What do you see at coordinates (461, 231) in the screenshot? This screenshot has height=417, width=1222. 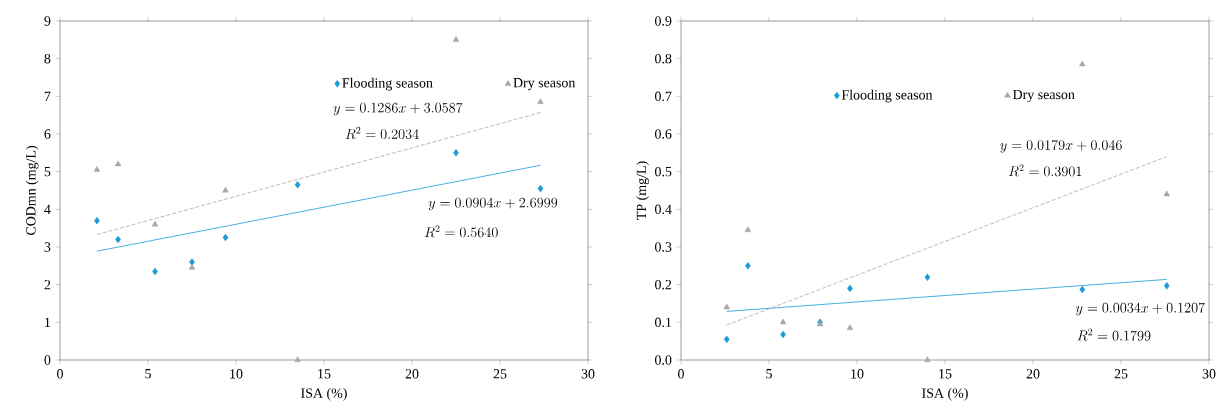 I see `annotation: $R^{2} = 0.5640$` at bounding box center [461, 231].